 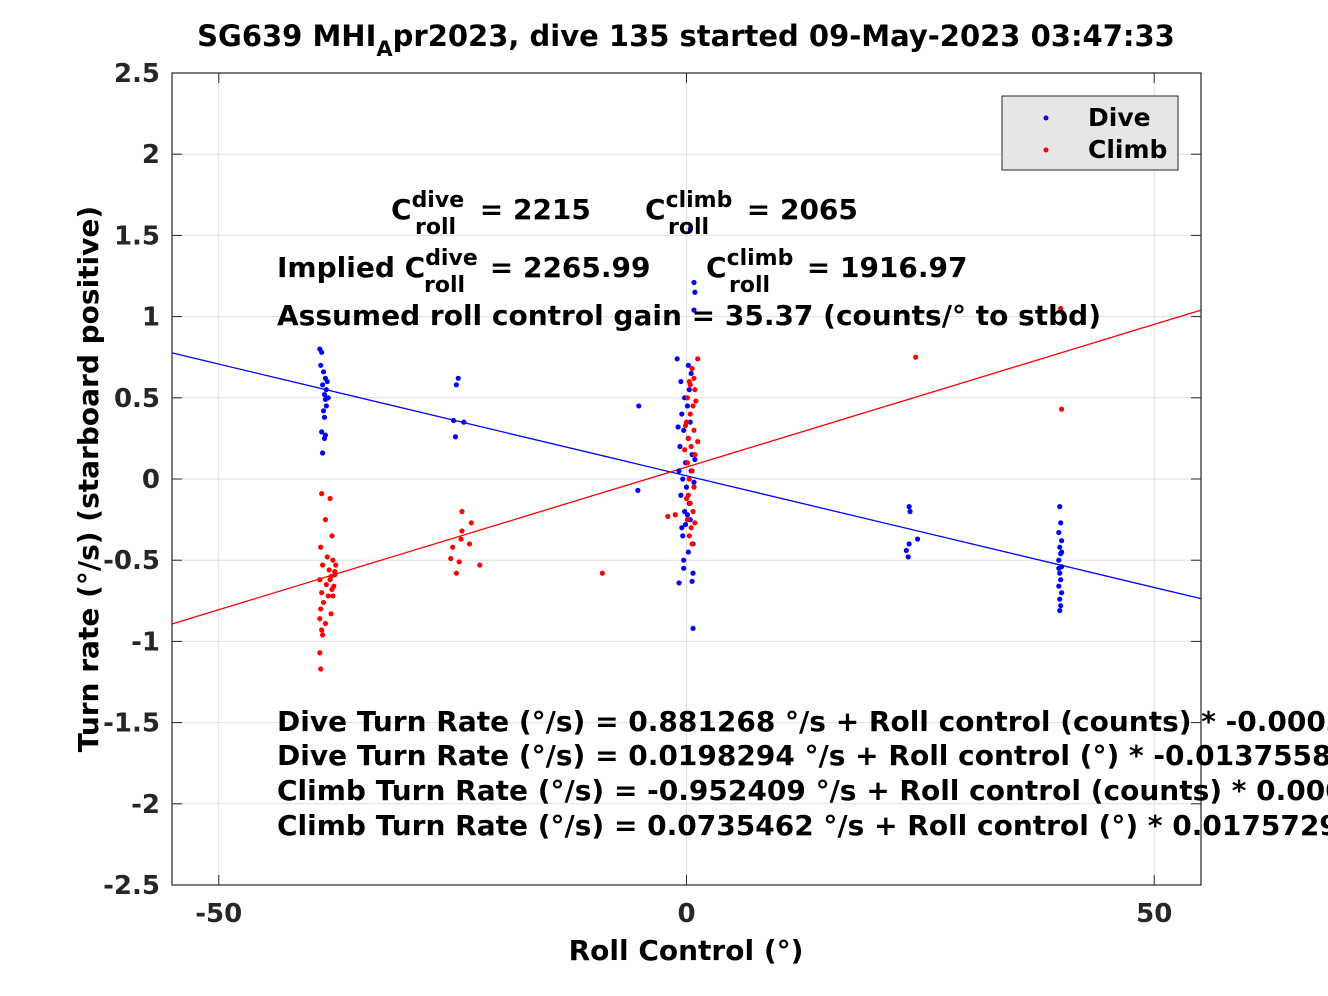 I want to click on implied-climb-sub: roll, so click(x=749, y=285).